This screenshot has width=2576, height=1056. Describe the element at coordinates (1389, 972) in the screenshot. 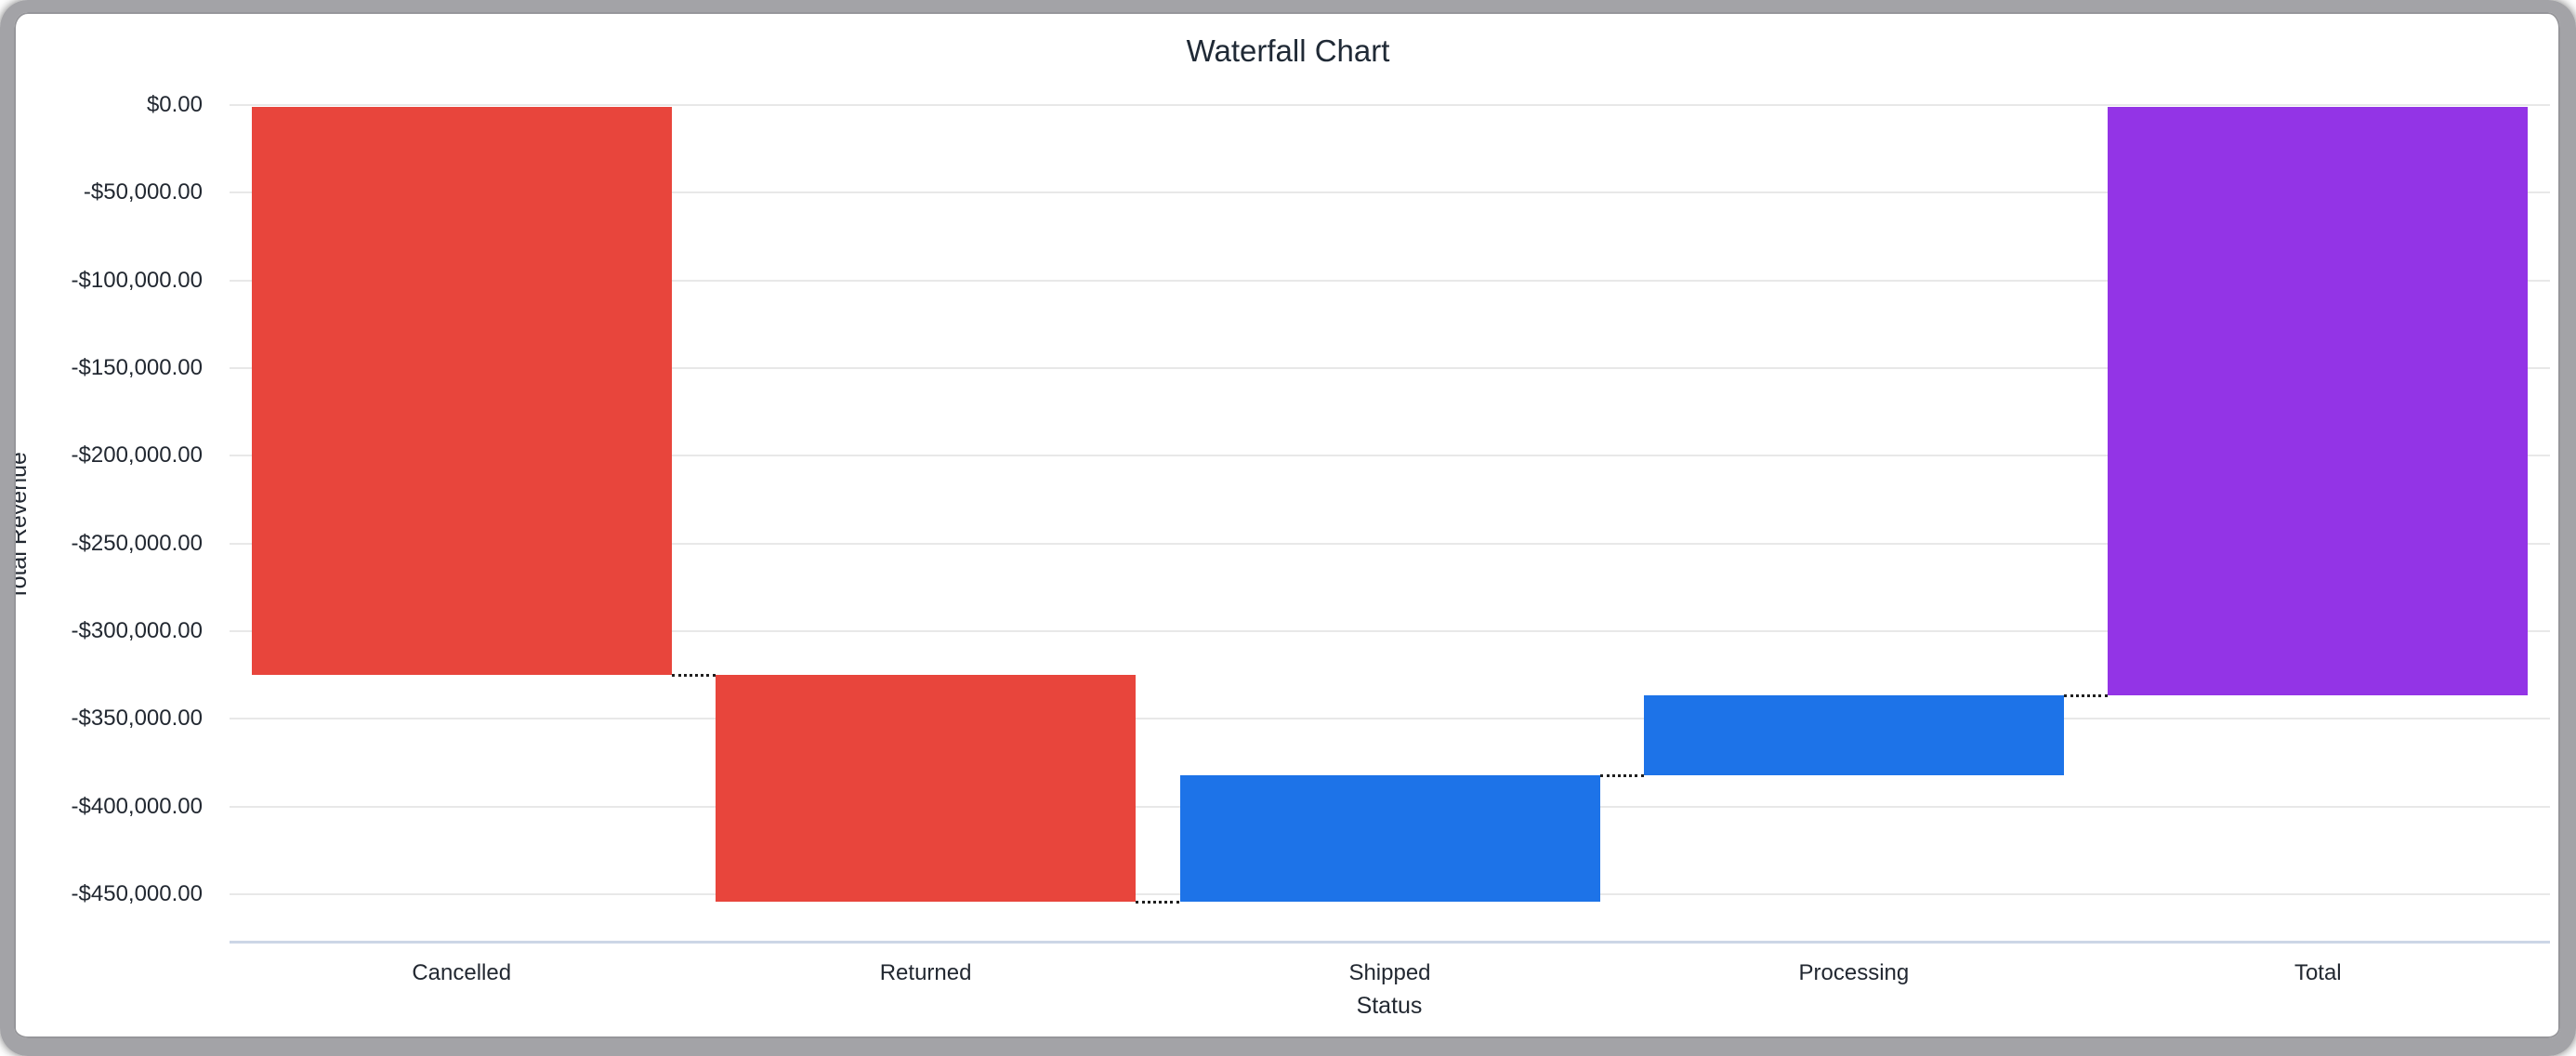

I see `x-category-label: Shipped` at that location.